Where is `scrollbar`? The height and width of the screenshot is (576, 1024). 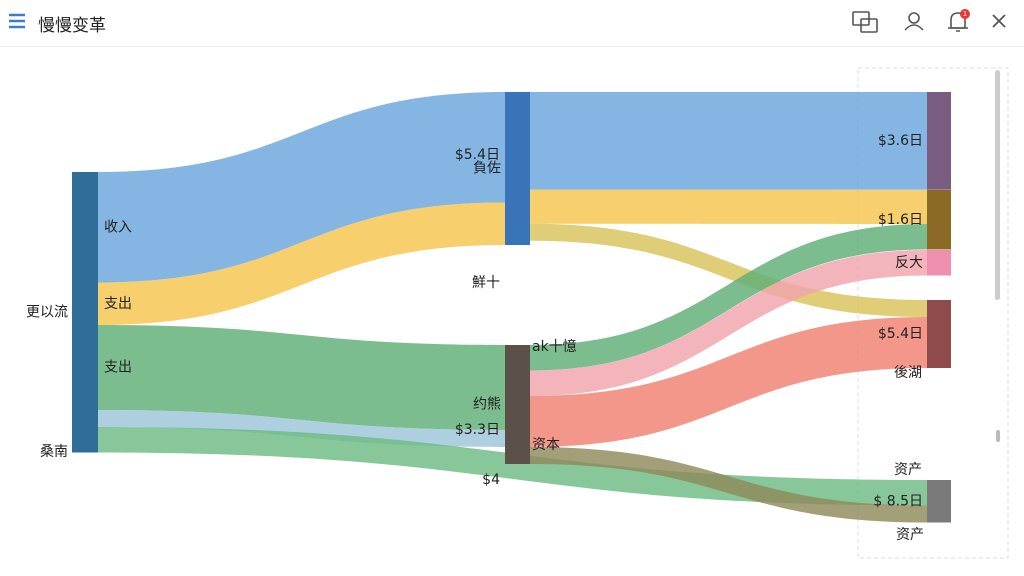 scrollbar is located at coordinates (997, 185).